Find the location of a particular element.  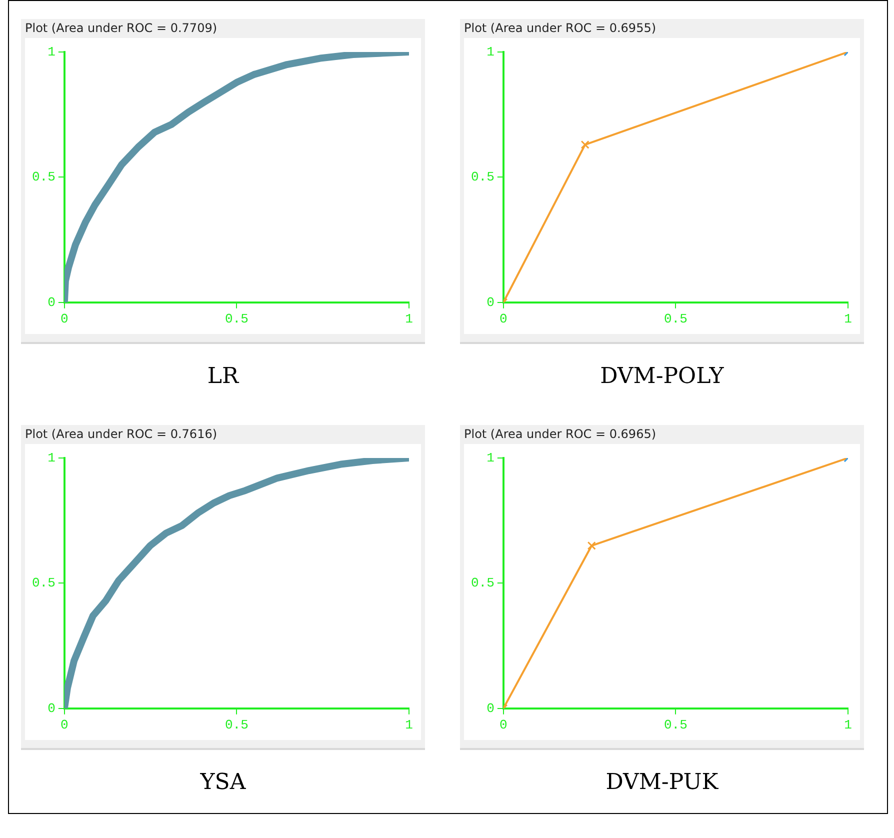

text: DVM-POLY is located at coordinates (662, 376).